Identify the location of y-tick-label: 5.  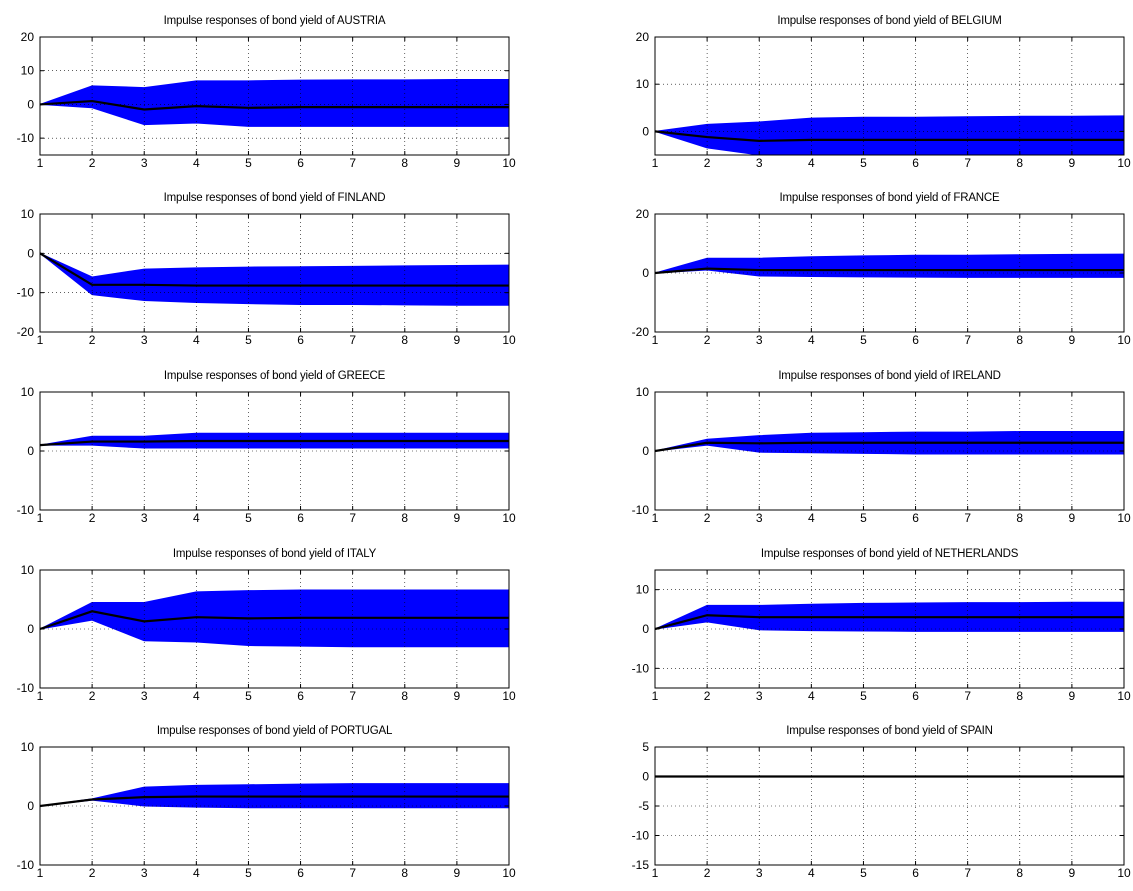
(645, 747).